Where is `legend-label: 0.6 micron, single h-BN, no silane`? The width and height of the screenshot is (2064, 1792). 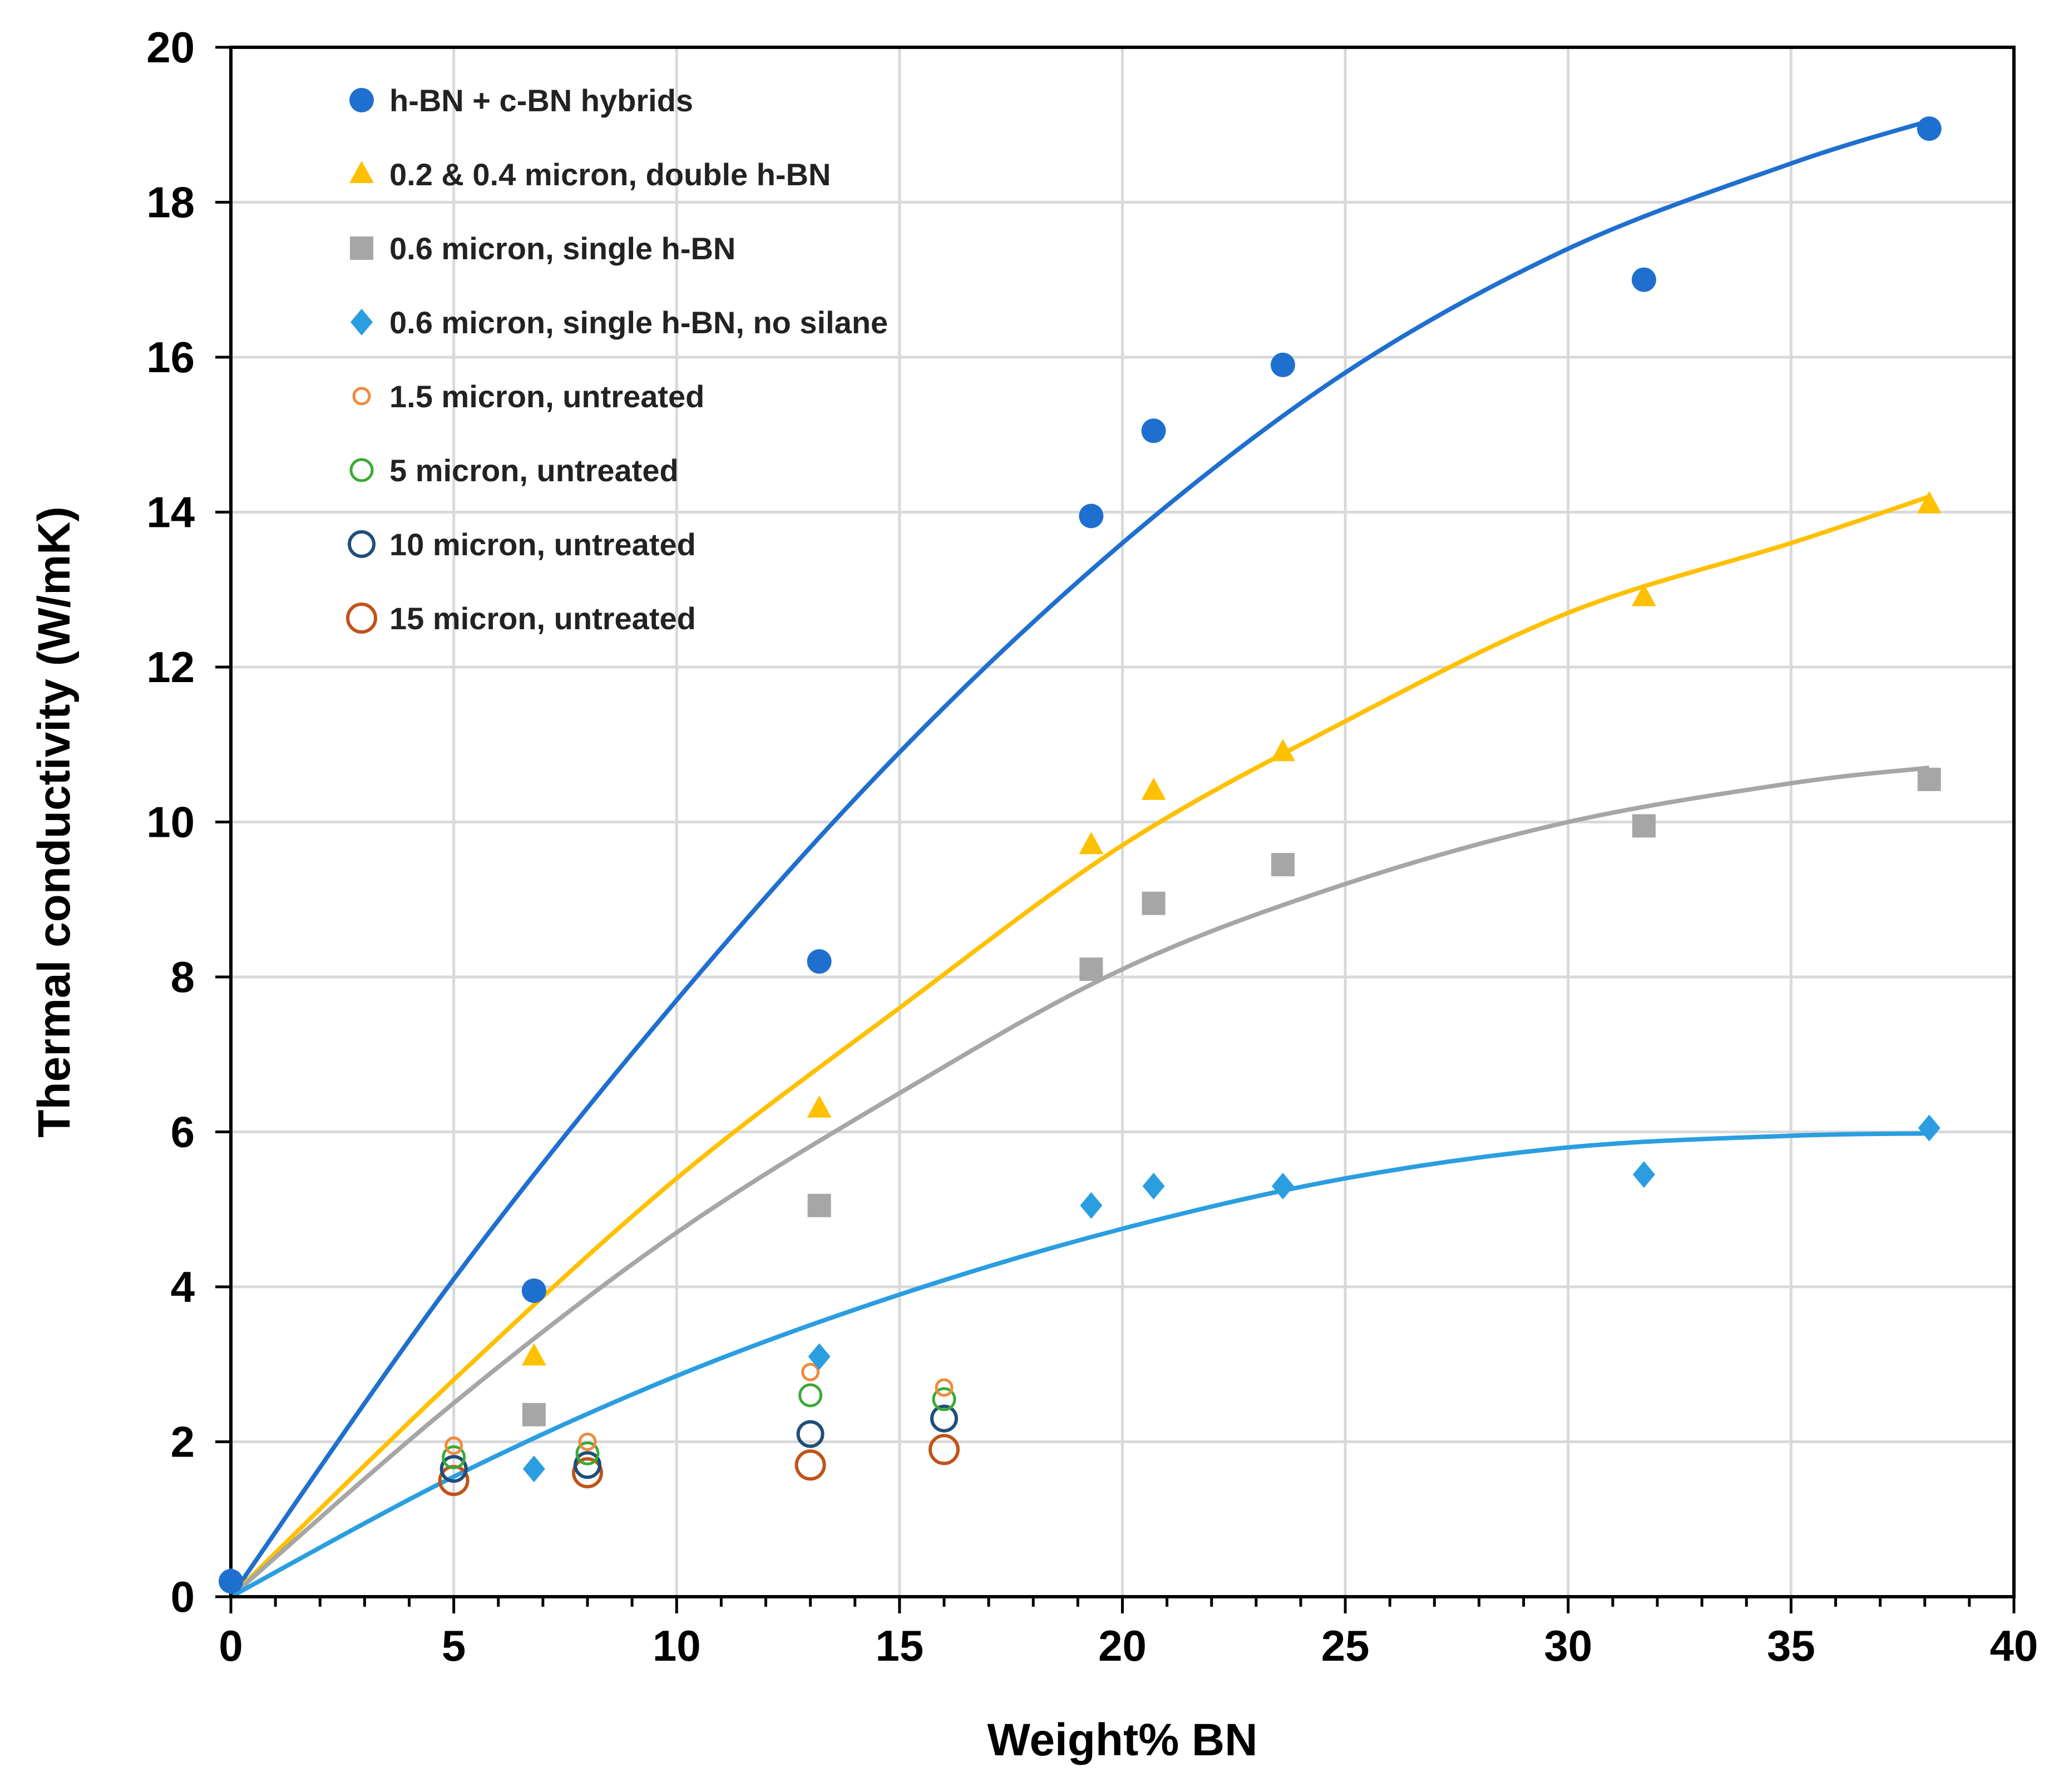
legend-label: 0.6 micron, single h-BN, no silane is located at coordinates (638, 323).